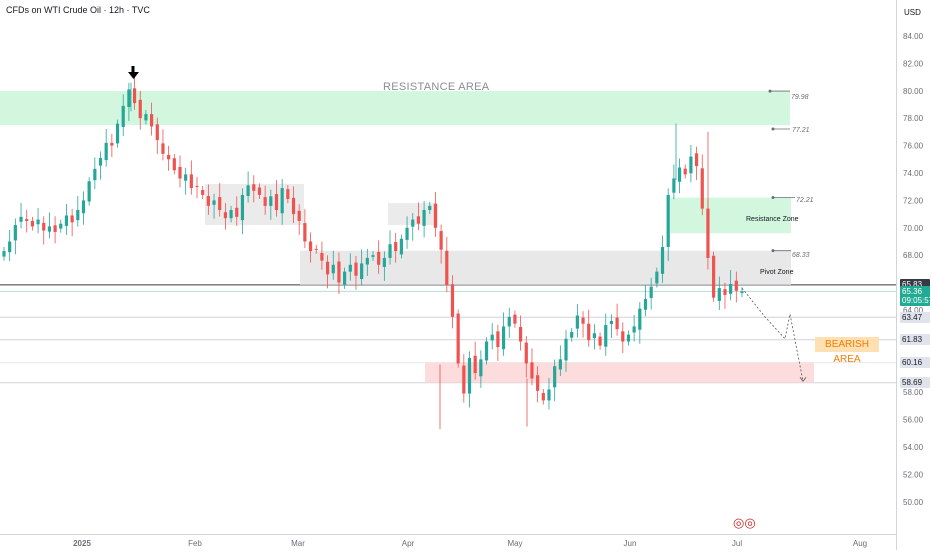  What do you see at coordinates (744, 522) in the screenshot?
I see `tradingview-logo-icon: ◎◎` at bounding box center [744, 522].